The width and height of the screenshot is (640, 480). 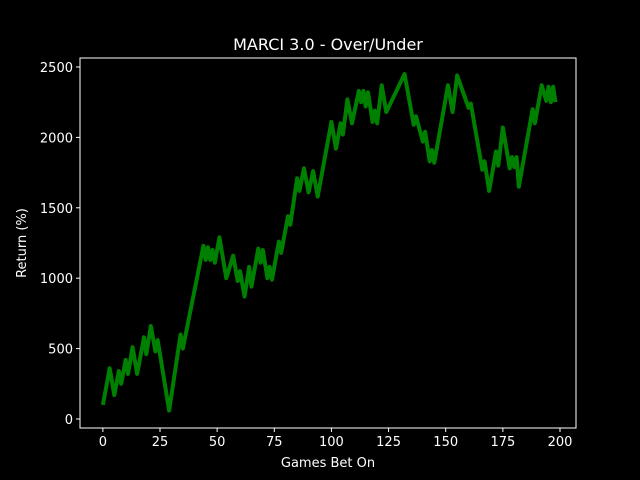 What do you see at coordinates (60, 350) in the screenshot?
I see `y-tick-label: 500` at bounding box center [60, 350].